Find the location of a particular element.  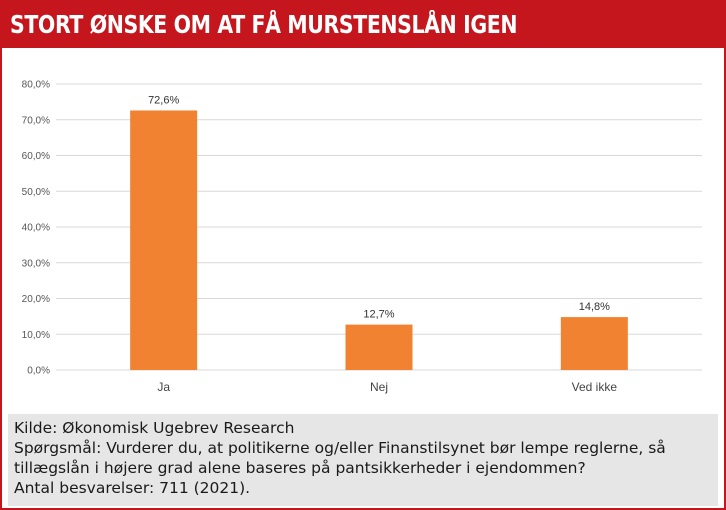

y-tick-label: 80,0% is located at coordinates (36, 85).